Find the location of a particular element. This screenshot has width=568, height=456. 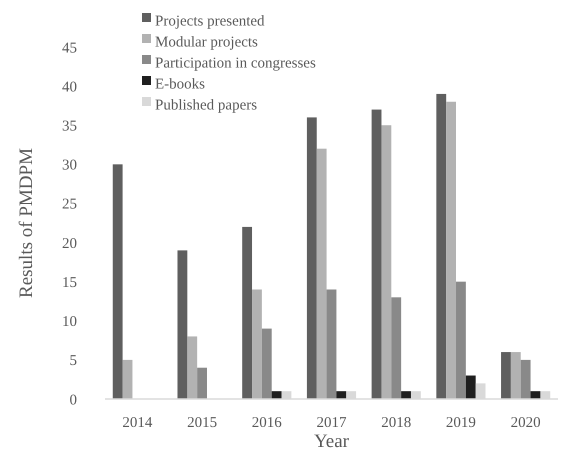

y-tick-label: 10 is located at coordinates (69, 322).